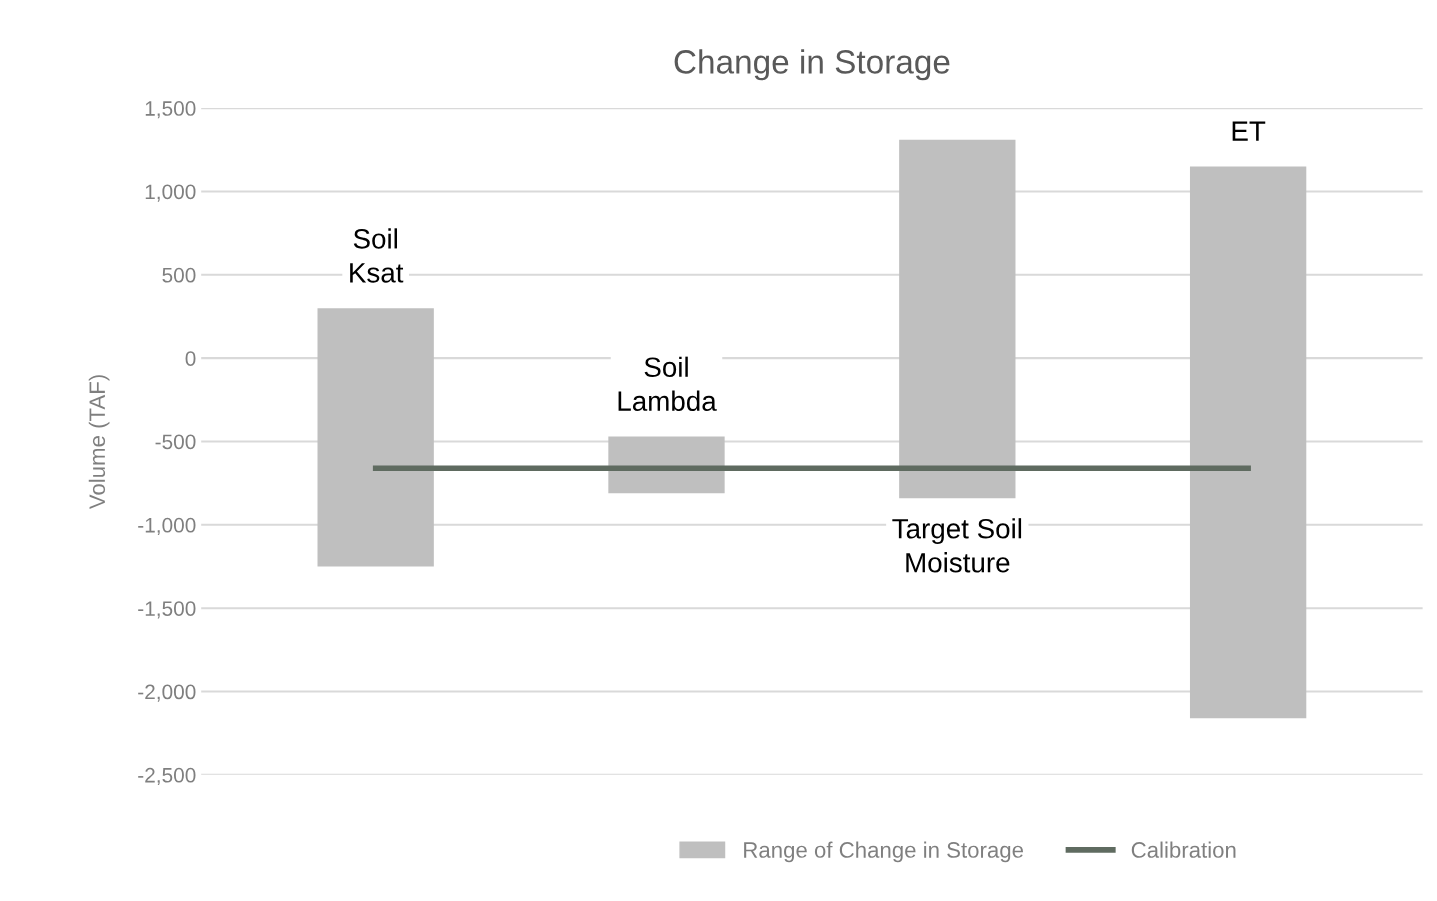 The image size is (1437, 901). I want to click on x-tick-label: Target Soil Moisture, so click(957, 545).